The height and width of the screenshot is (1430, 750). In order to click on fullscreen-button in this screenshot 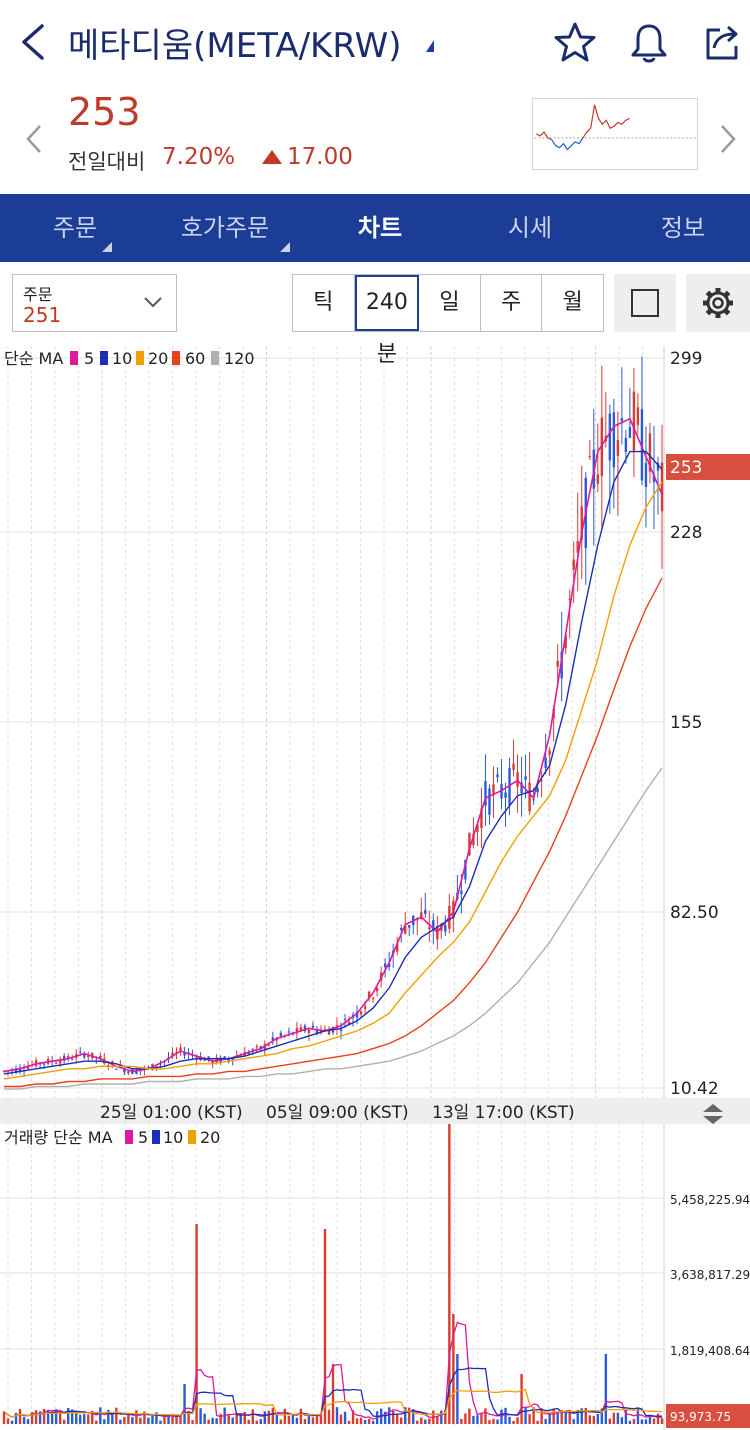, I will do `click(645, 303)`.